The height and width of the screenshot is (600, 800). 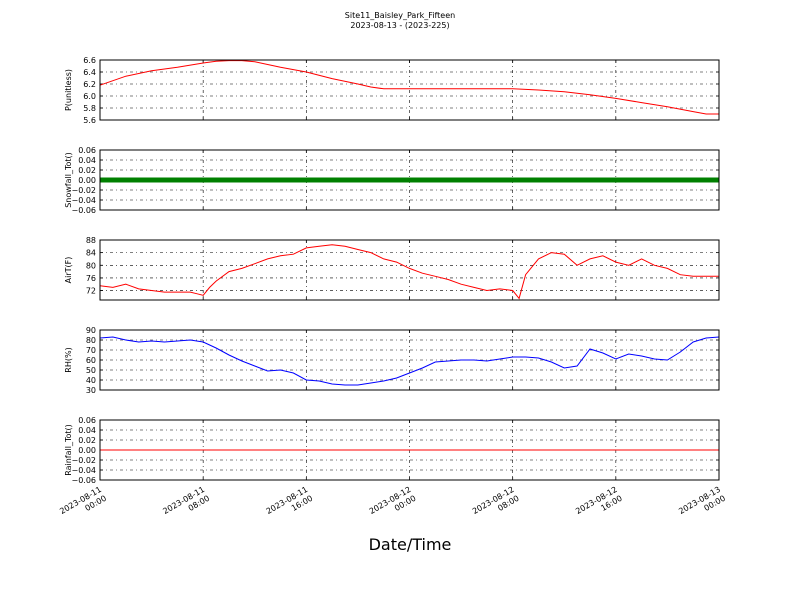 What do you see at coordinates (91, 370) in the screenshot?
I see `y-tick-label: 50` at bounding box center [91, 370].